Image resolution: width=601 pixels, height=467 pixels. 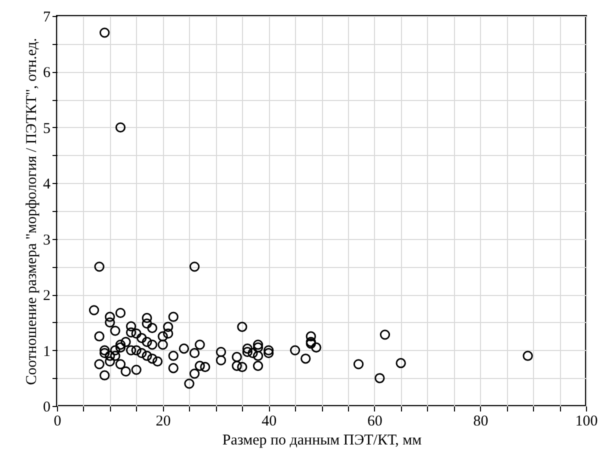 I want to click on y-axis-title: Соотношение размера "морфология / ПЭТКТ", отн.ед., so click(x=32, y=212).